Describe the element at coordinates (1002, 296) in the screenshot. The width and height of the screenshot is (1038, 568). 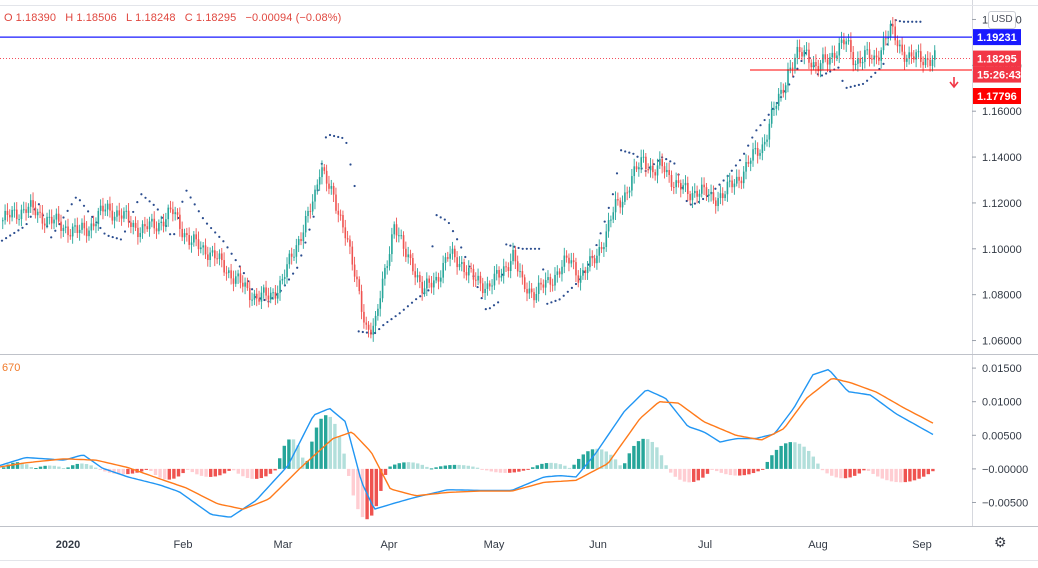
I see `price-tick-label: 1.08000` at that location.